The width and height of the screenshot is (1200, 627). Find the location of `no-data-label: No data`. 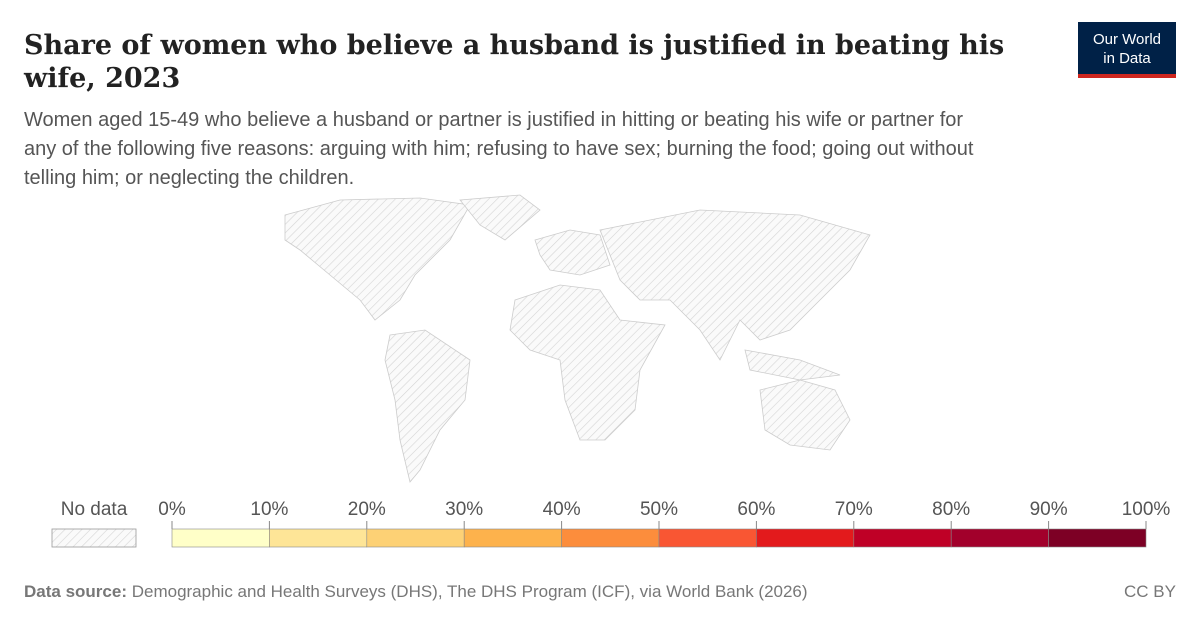

no-data-label: No data is located at coordinates (94, 509).